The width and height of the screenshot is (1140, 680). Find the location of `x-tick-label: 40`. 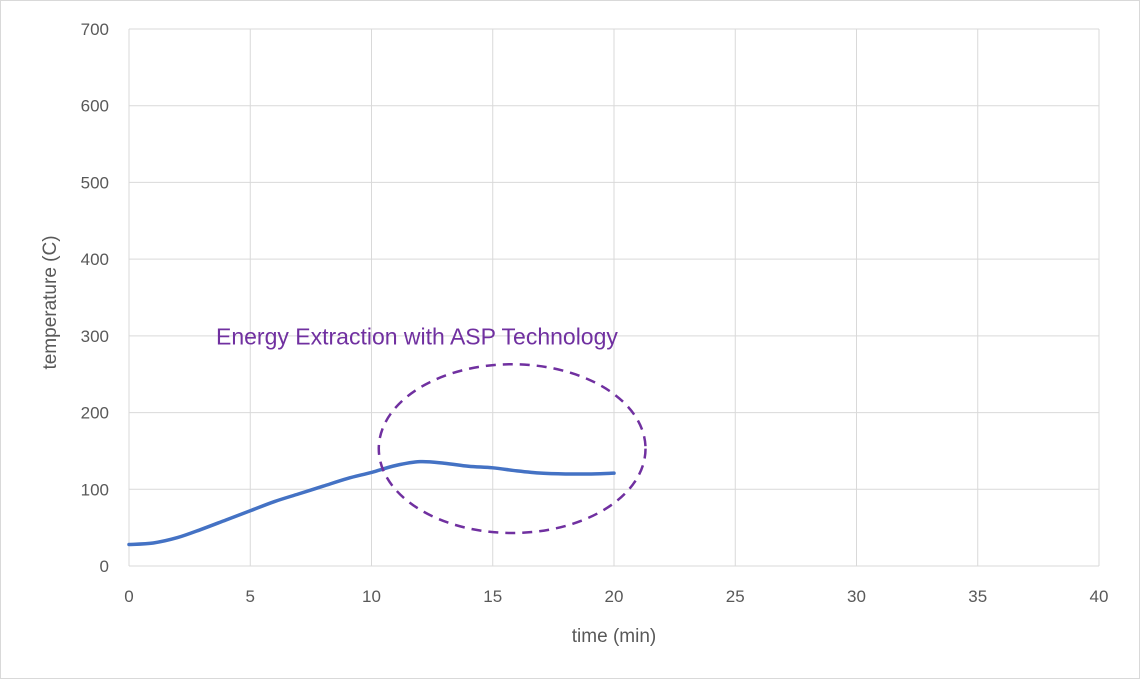

x-tick-label: 40 is located at coordinates (1099, 596).